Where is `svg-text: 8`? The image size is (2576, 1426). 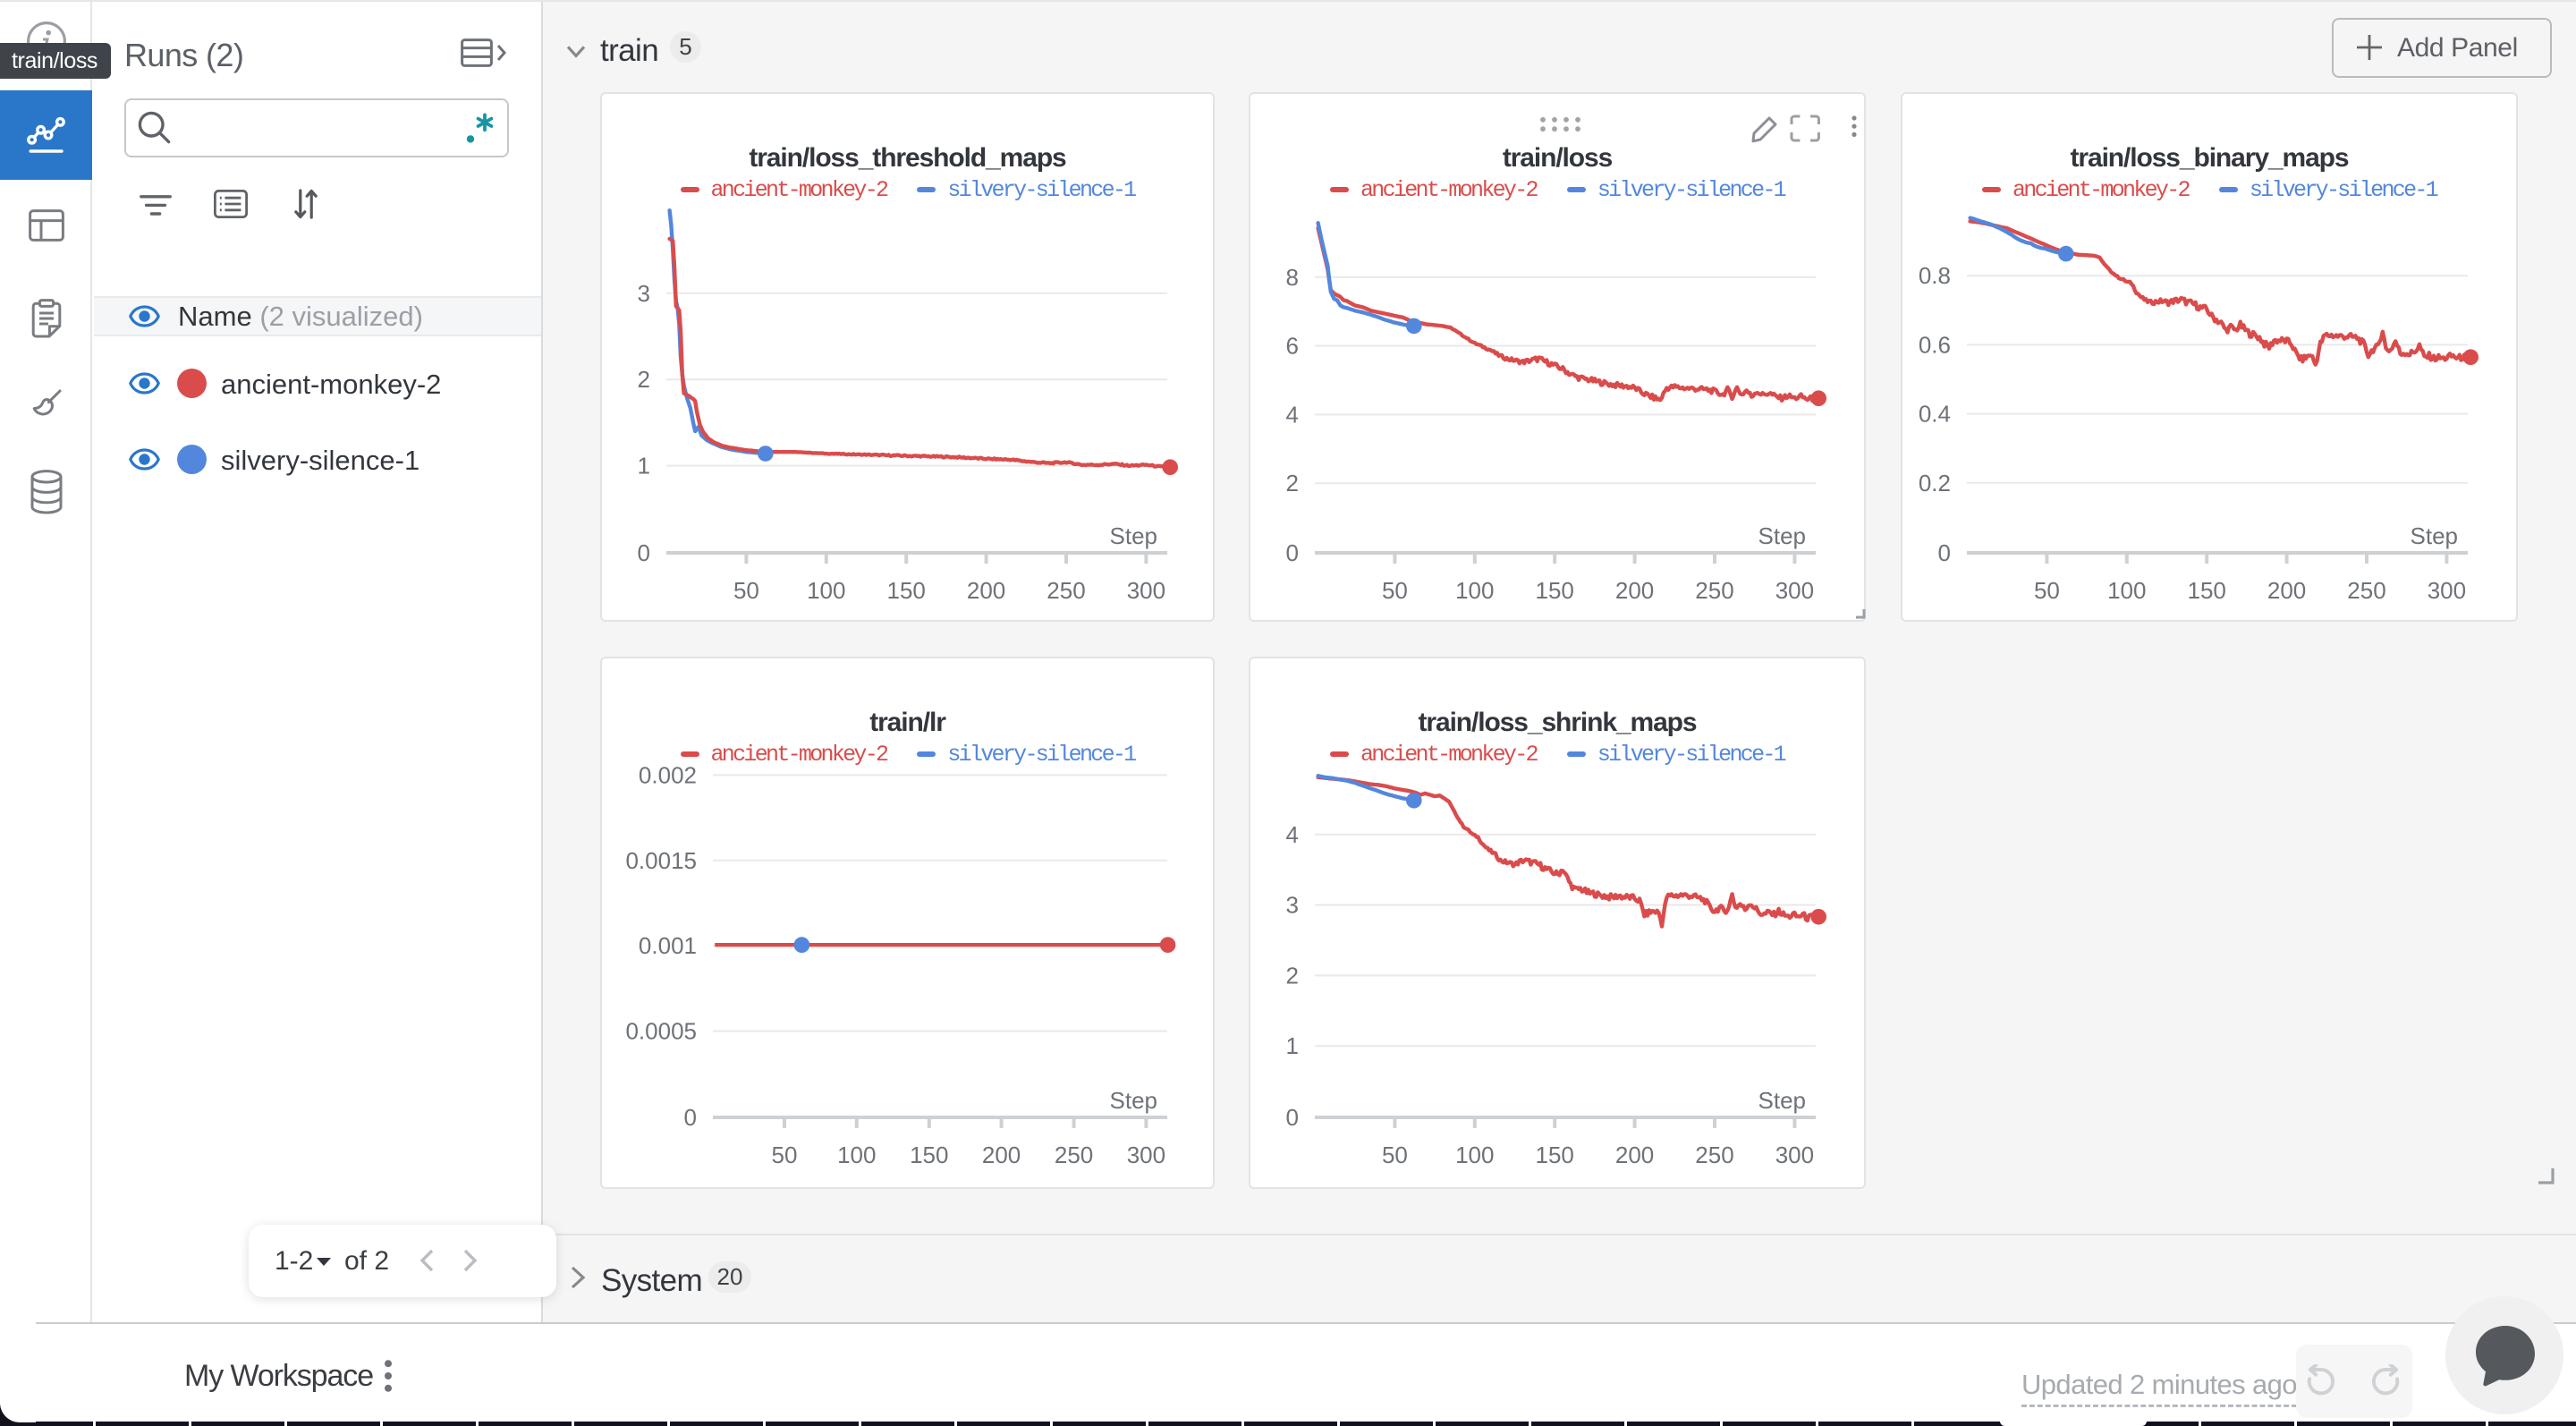
svg-text: 8 is located at coordinates (1292, 278).